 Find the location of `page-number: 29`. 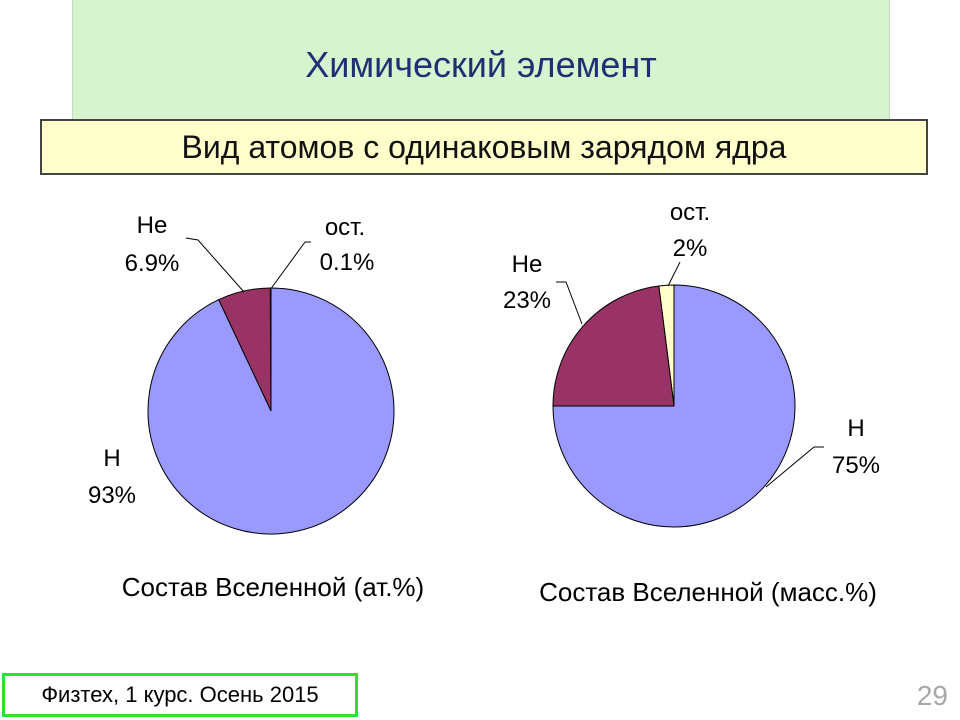

page-number: 29 is located at coordinates (932, 695).